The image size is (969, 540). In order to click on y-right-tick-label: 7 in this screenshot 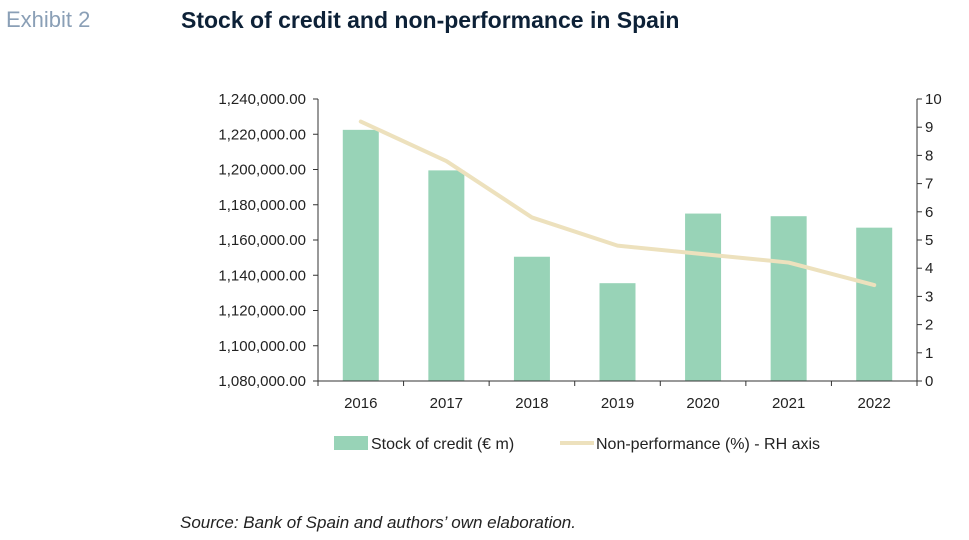, I will do `click(929, 184)`.